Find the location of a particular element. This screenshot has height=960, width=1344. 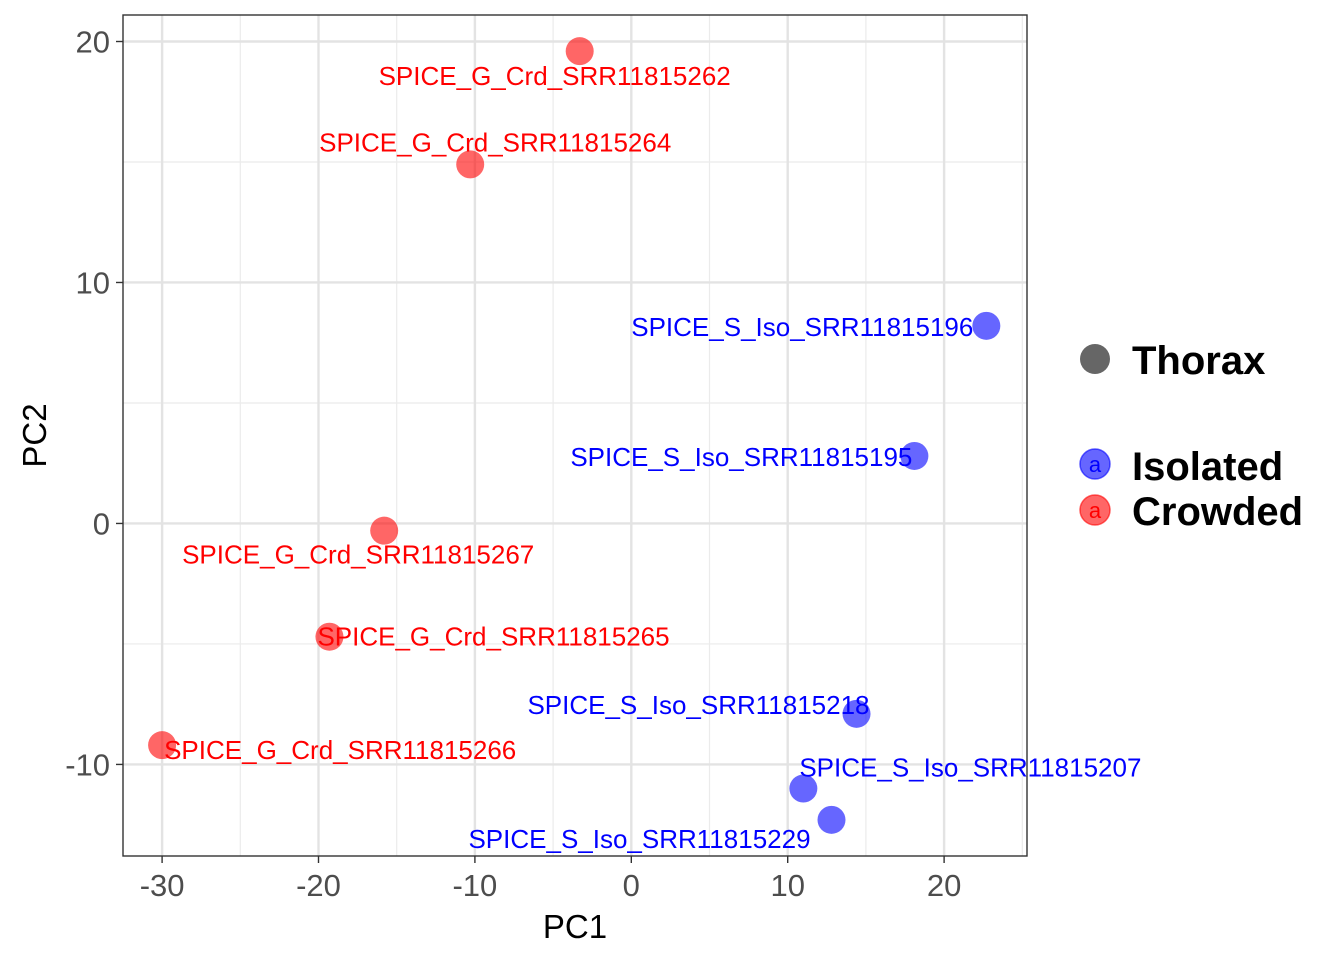

legend-key-letter-crowded: a is located at coordinates (1095, 510).